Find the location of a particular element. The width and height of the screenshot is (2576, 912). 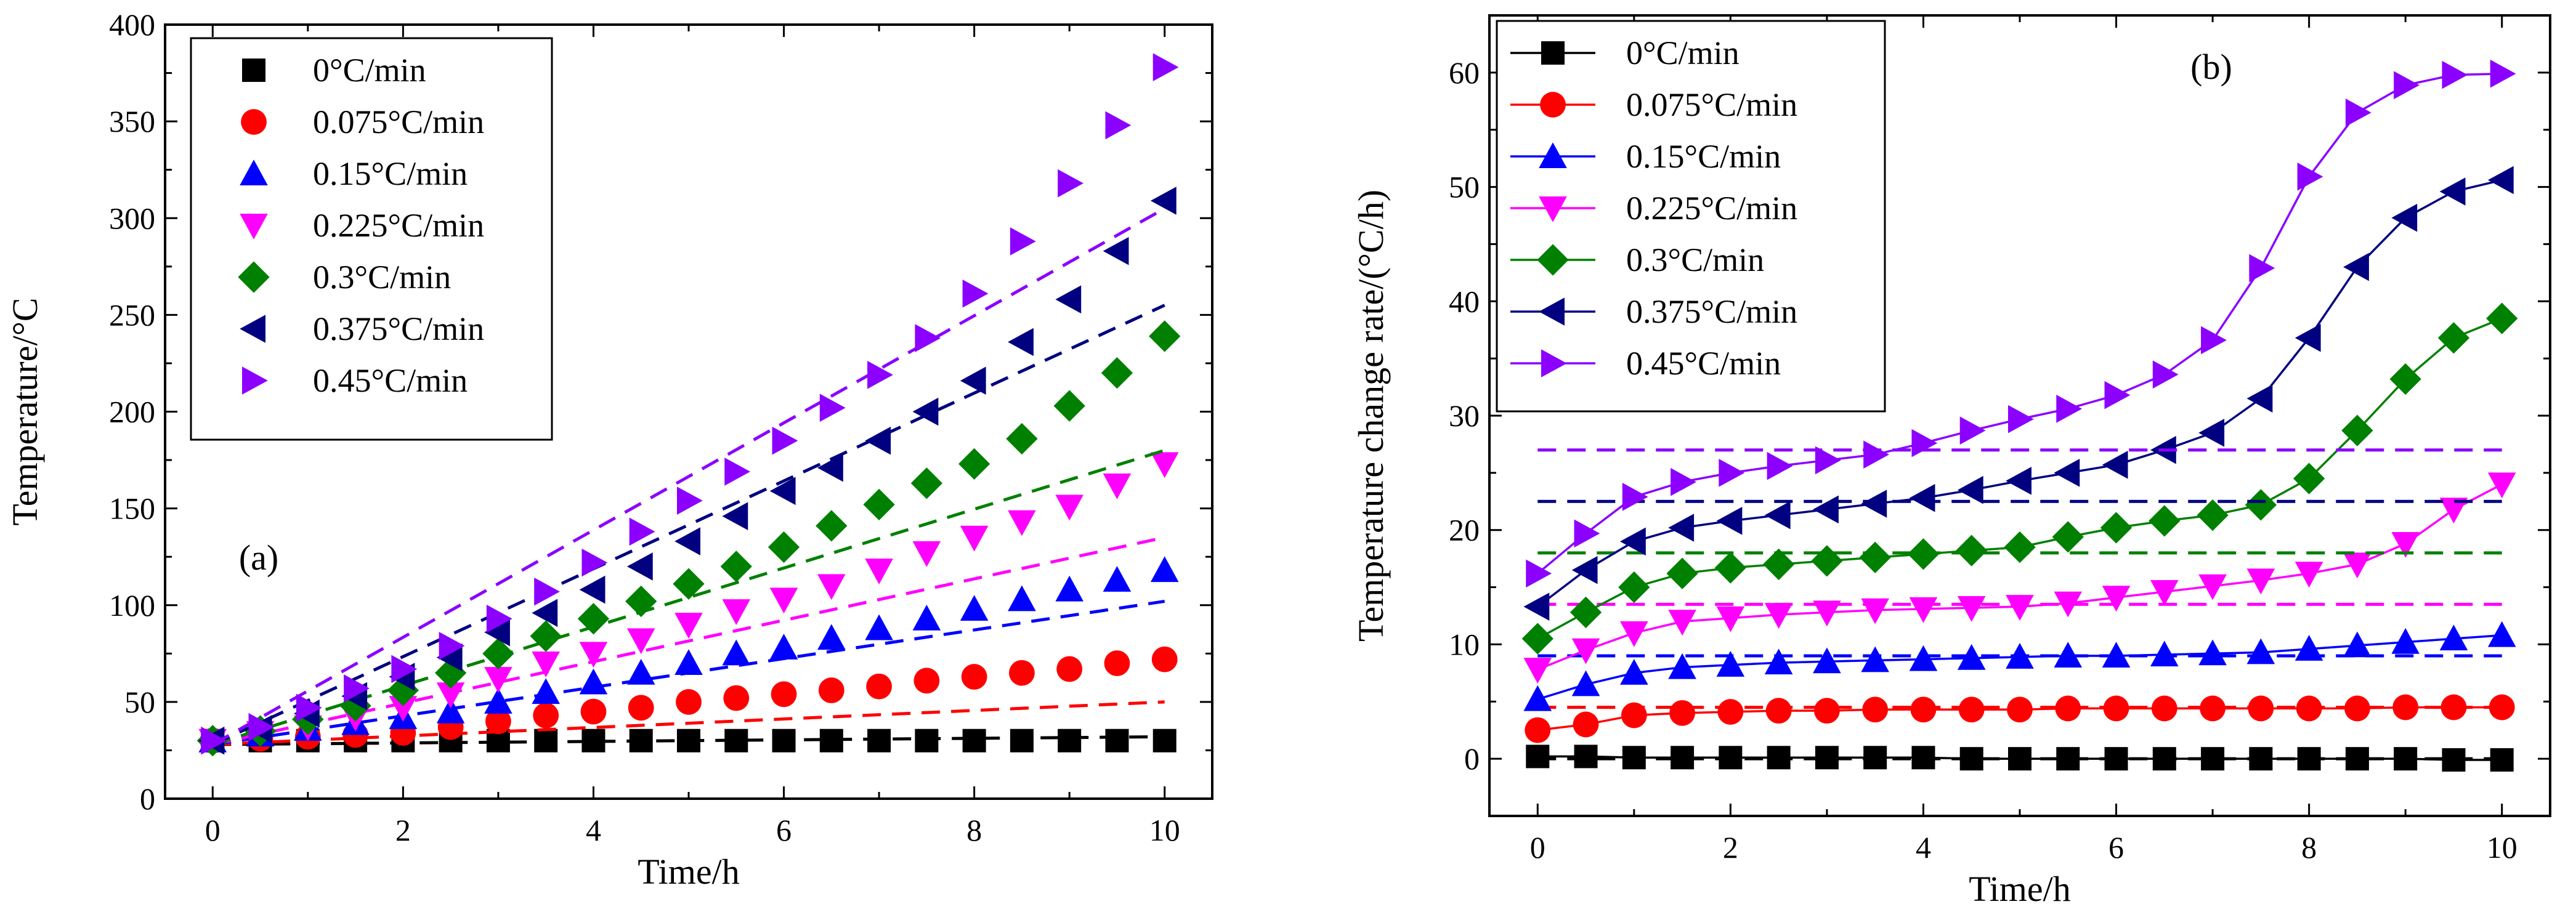

x-tick-label: 2 is located at coordinates (403, 830).